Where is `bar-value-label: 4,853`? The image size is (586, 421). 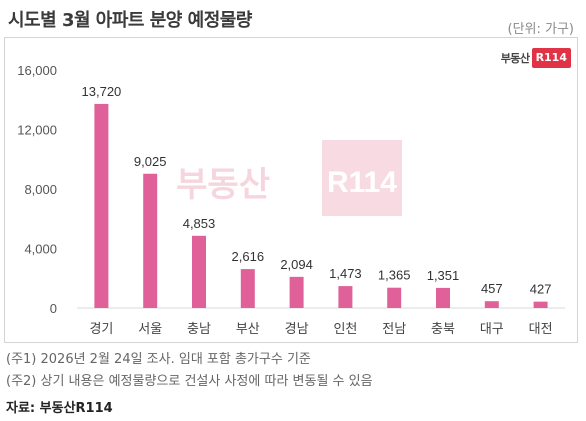
bar-value-label: 4,853 is located at coordinates (199, 223).